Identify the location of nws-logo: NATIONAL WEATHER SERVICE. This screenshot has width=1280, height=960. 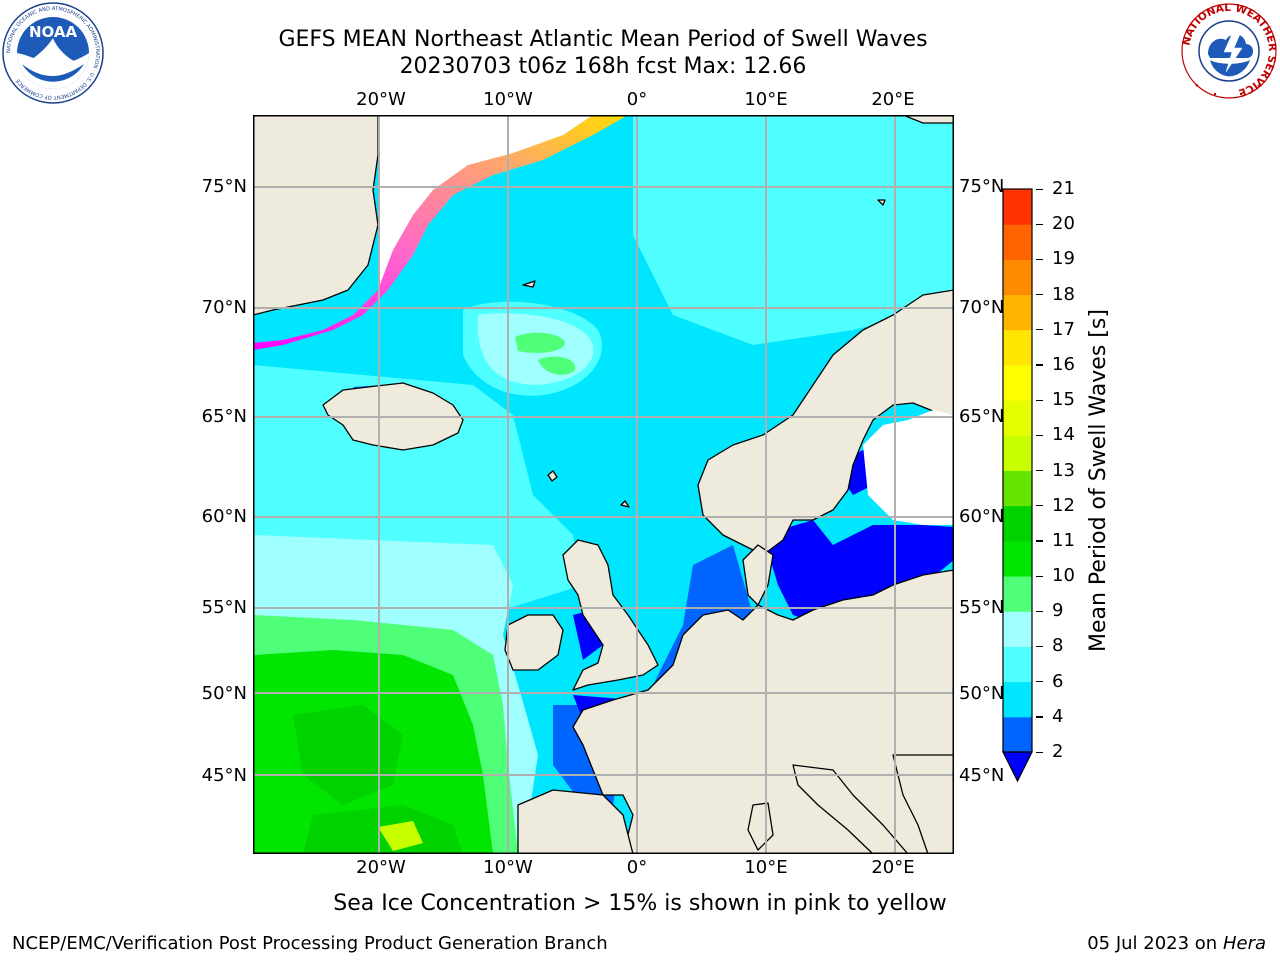
(1229, 50).